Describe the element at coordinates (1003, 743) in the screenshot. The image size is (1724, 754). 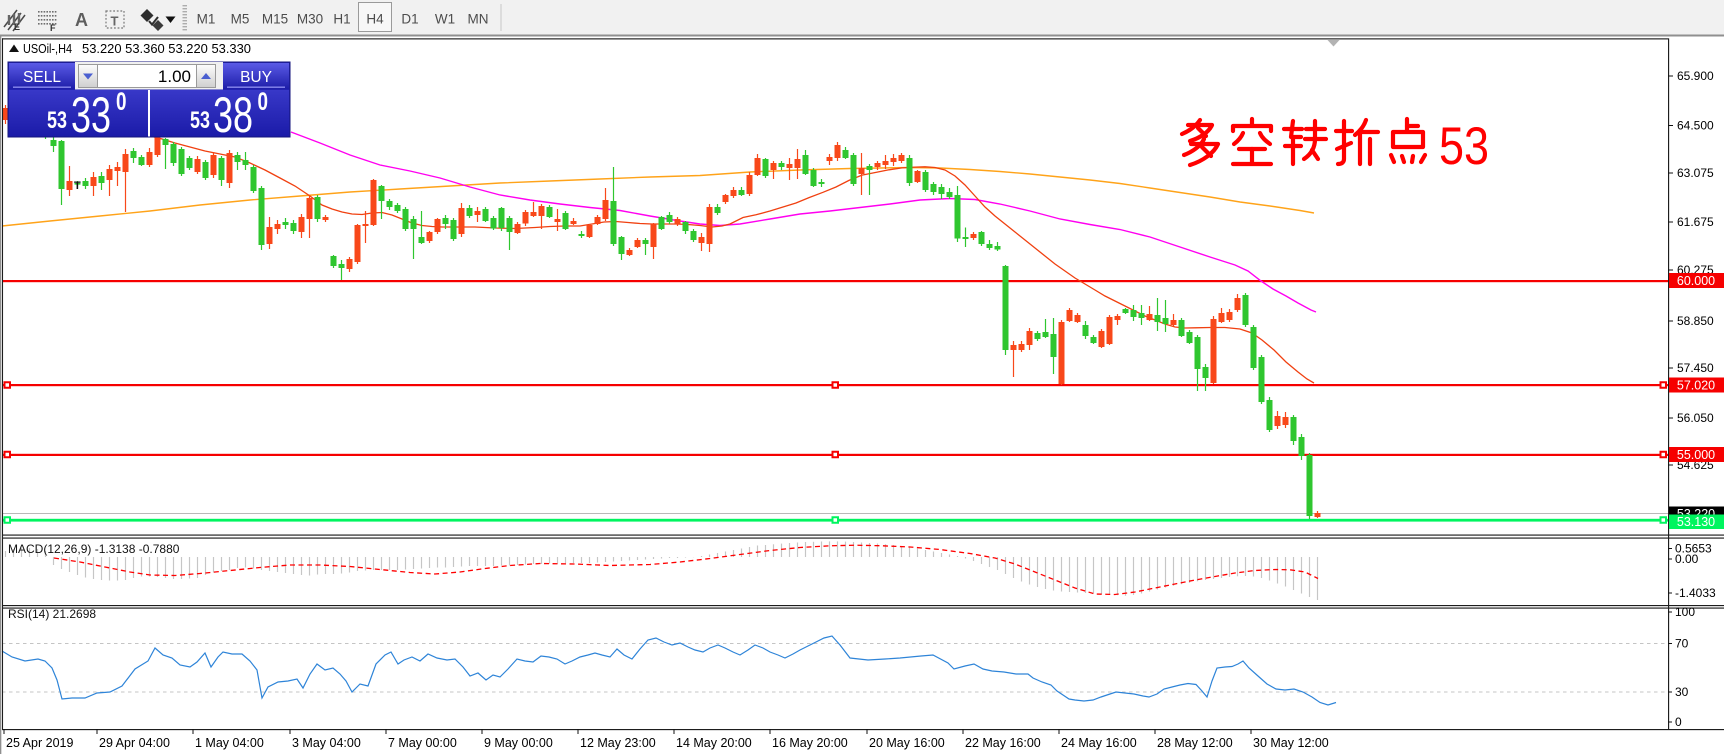
I see `svg-text: 22 May 16:00` at that location.